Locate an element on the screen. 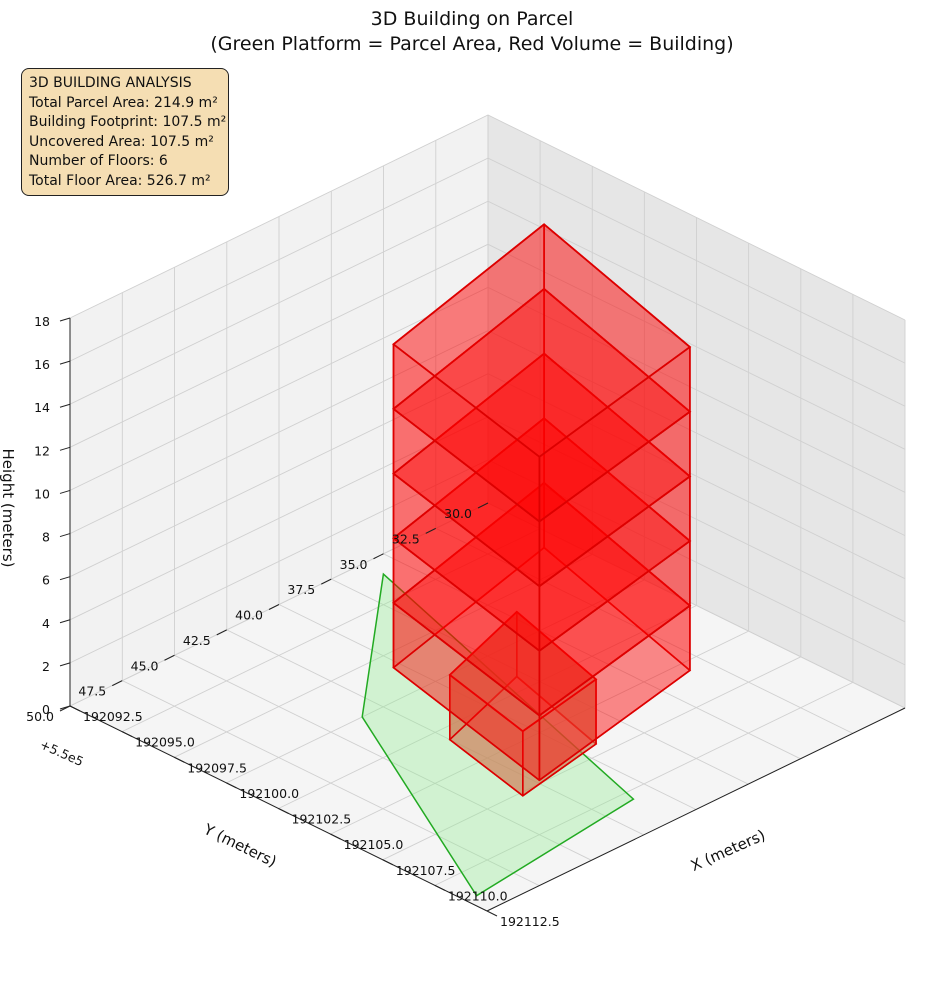 The image size is (944, 992). info-line-uncovered: Uncovered Area: 107.5 m² is located at coordinates (121, 141).